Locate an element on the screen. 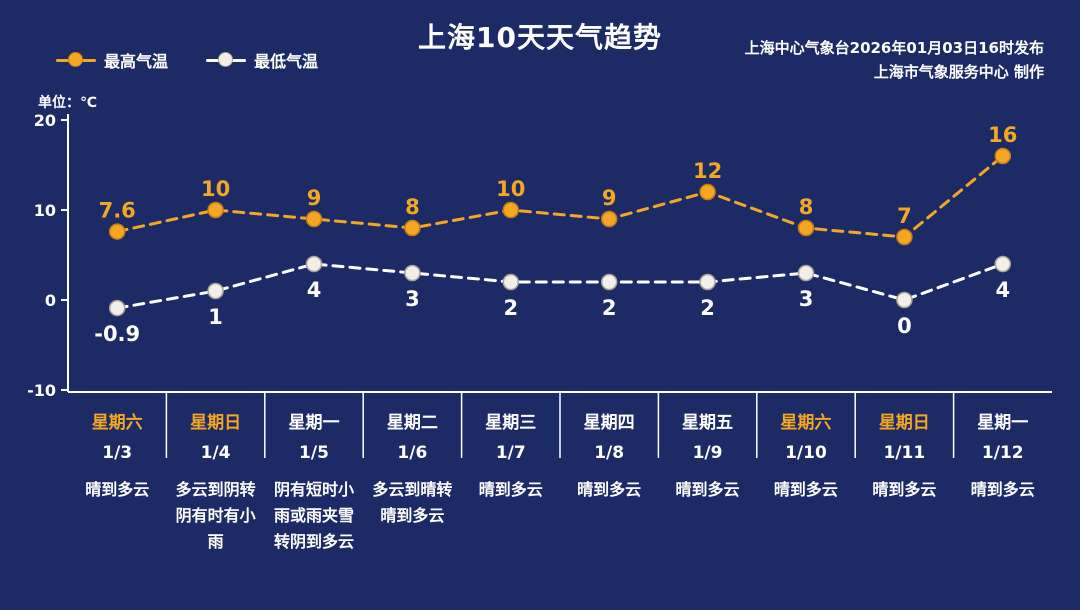 The width and height of the screenshot is (1080, 610). day-column: 星期六 1/10 晴到多云 is located at coordinates (806, 476).